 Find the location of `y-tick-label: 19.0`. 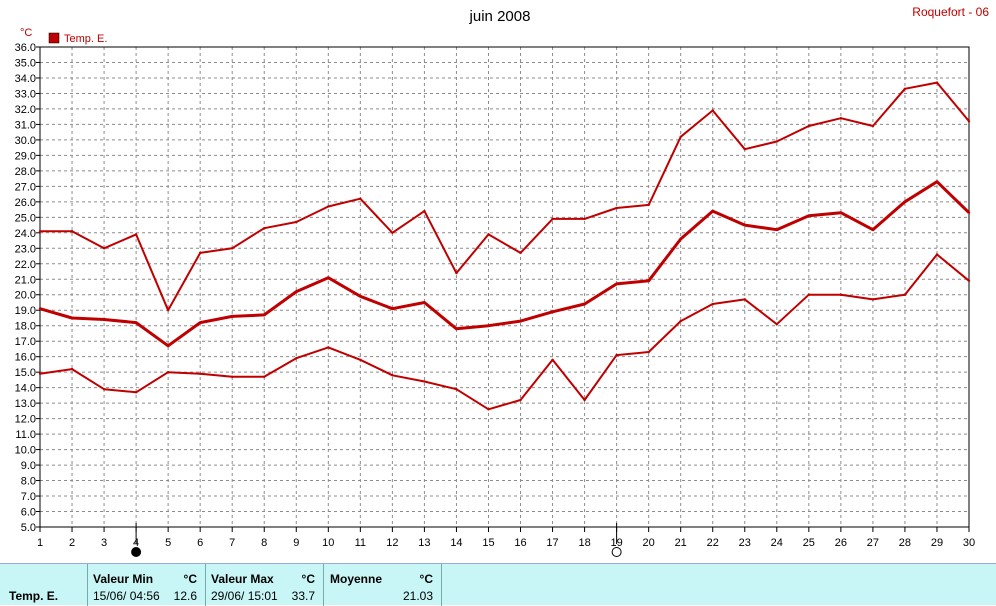

y-tick-label: 19.0 is located at coordinates (25, 311).